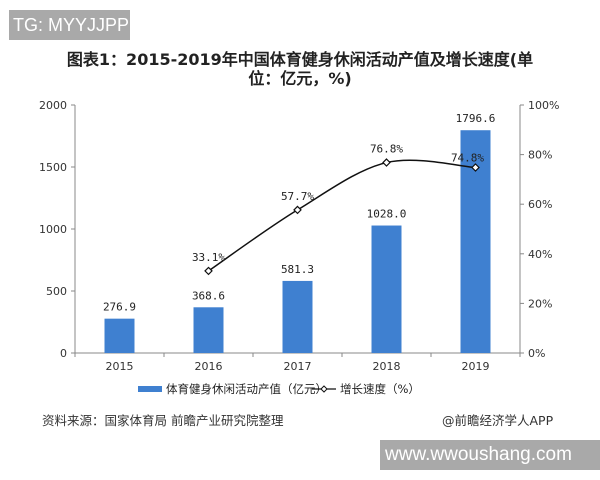  Describe the element at coordinates (476, 366) in the screenshot. I see `x-tick-label: 2019` at that location.